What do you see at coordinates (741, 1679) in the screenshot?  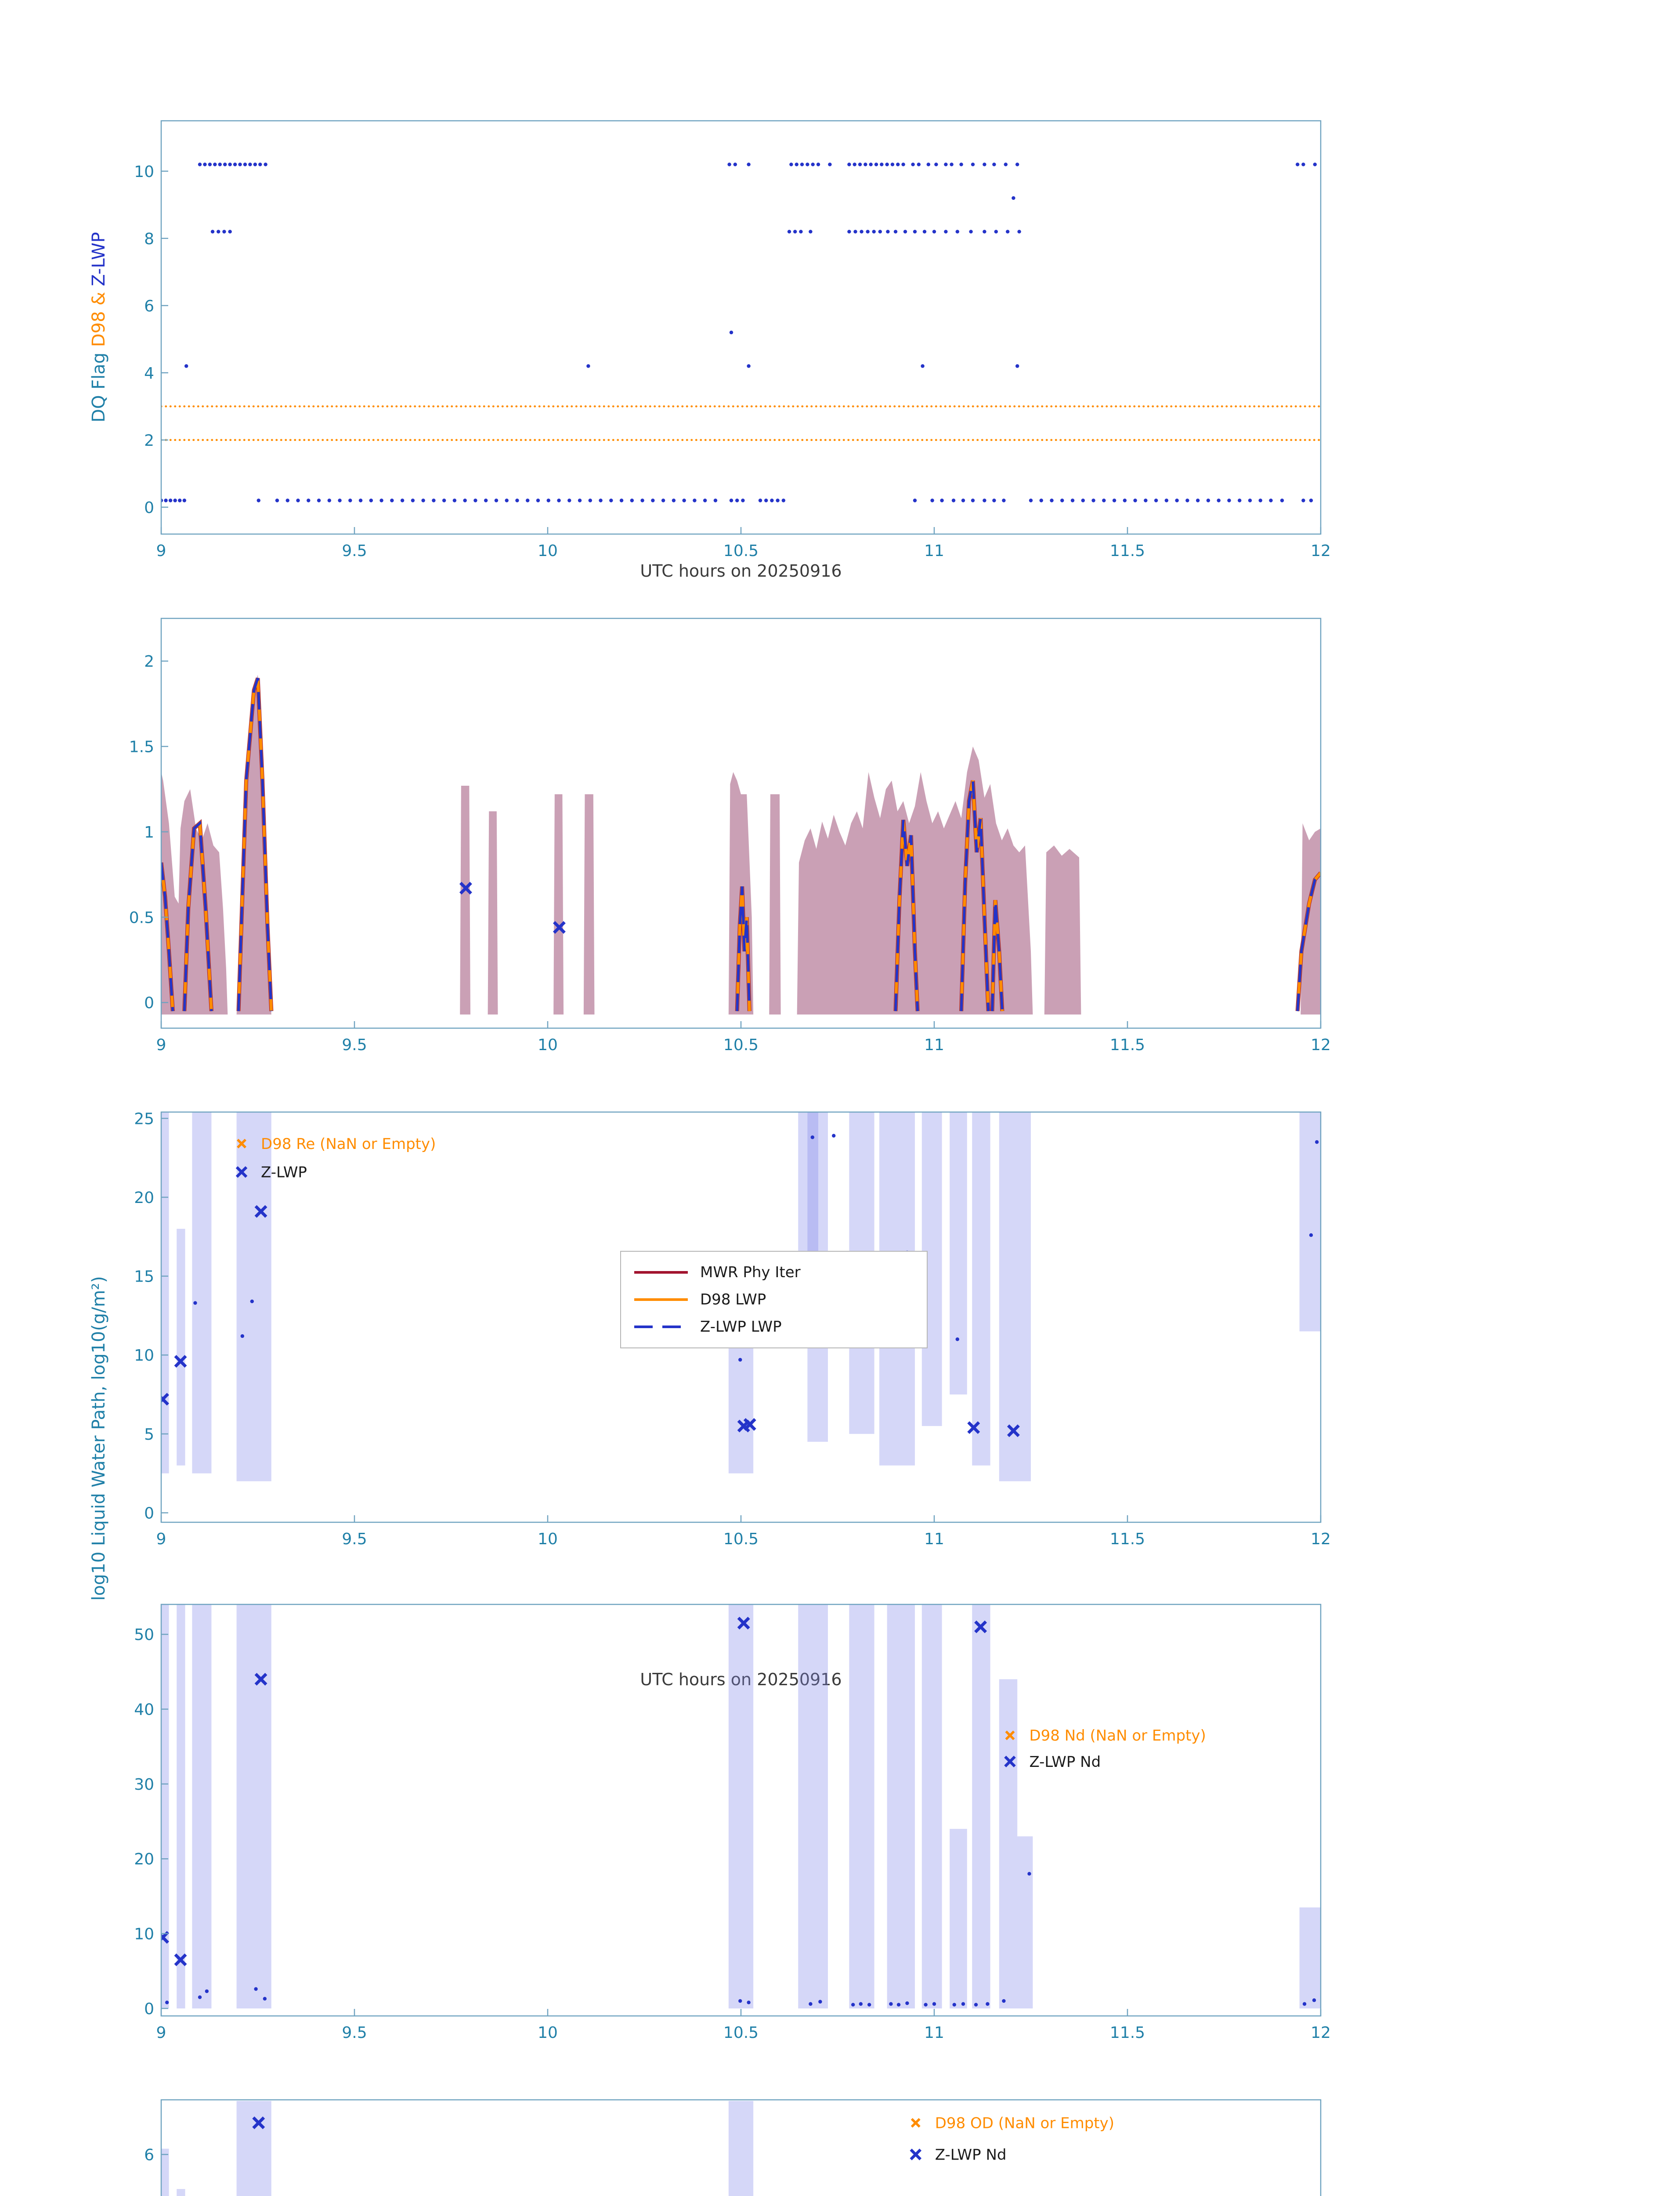 I see `x-axis-label: UTC hours on 20250916` at bounding box center [741, 1679].